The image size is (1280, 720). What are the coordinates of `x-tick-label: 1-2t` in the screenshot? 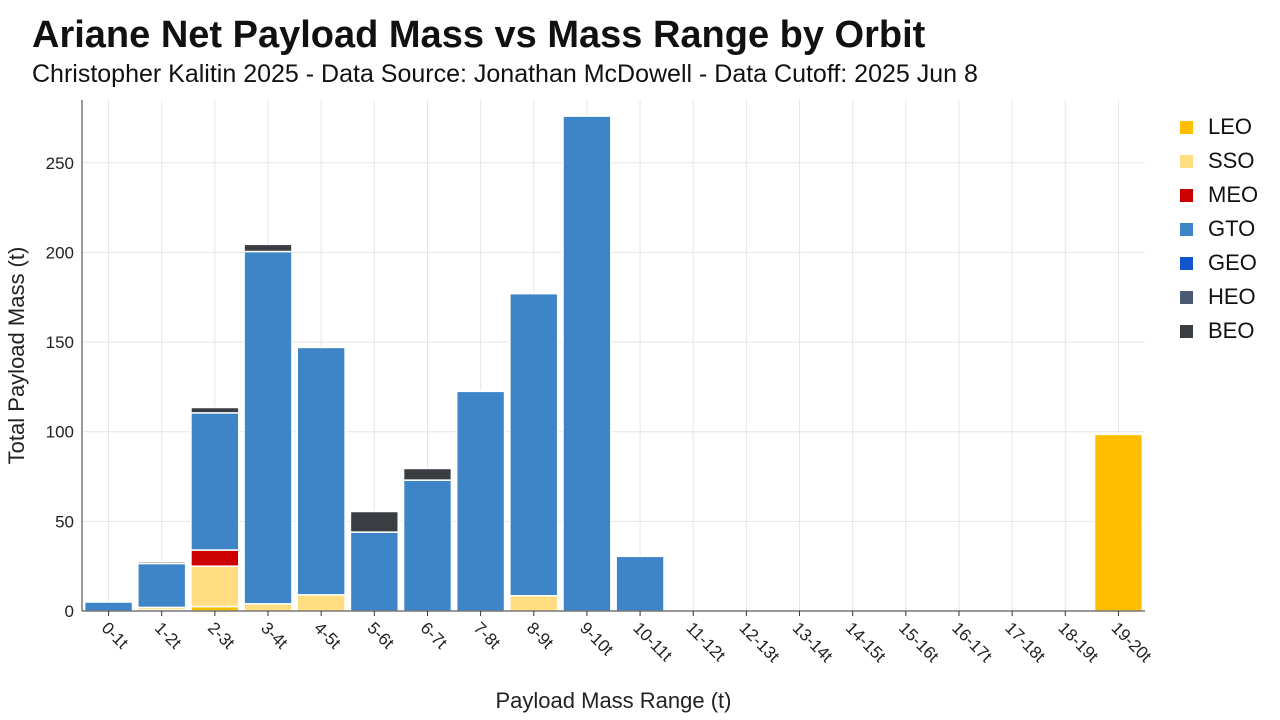 It's located at (168, 635).